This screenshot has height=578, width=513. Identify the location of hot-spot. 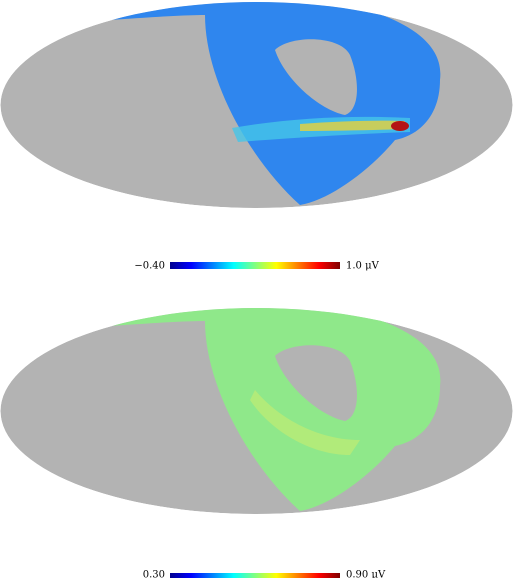
(400, 126).